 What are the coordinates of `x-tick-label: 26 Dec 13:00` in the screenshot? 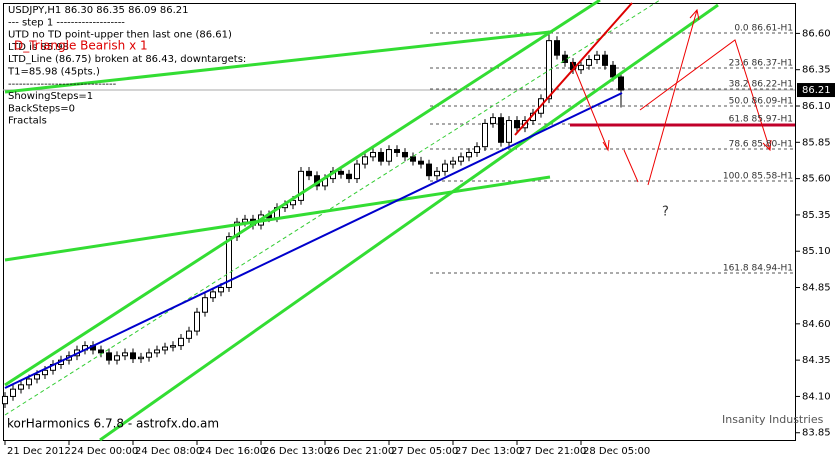 It's located at (296, 451).